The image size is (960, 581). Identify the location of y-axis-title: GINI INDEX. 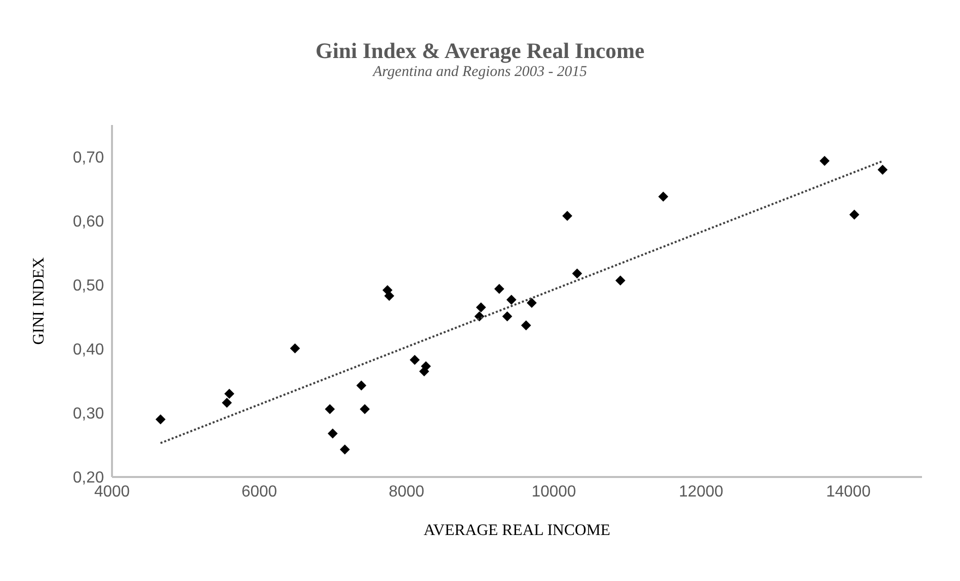
(39, 300).